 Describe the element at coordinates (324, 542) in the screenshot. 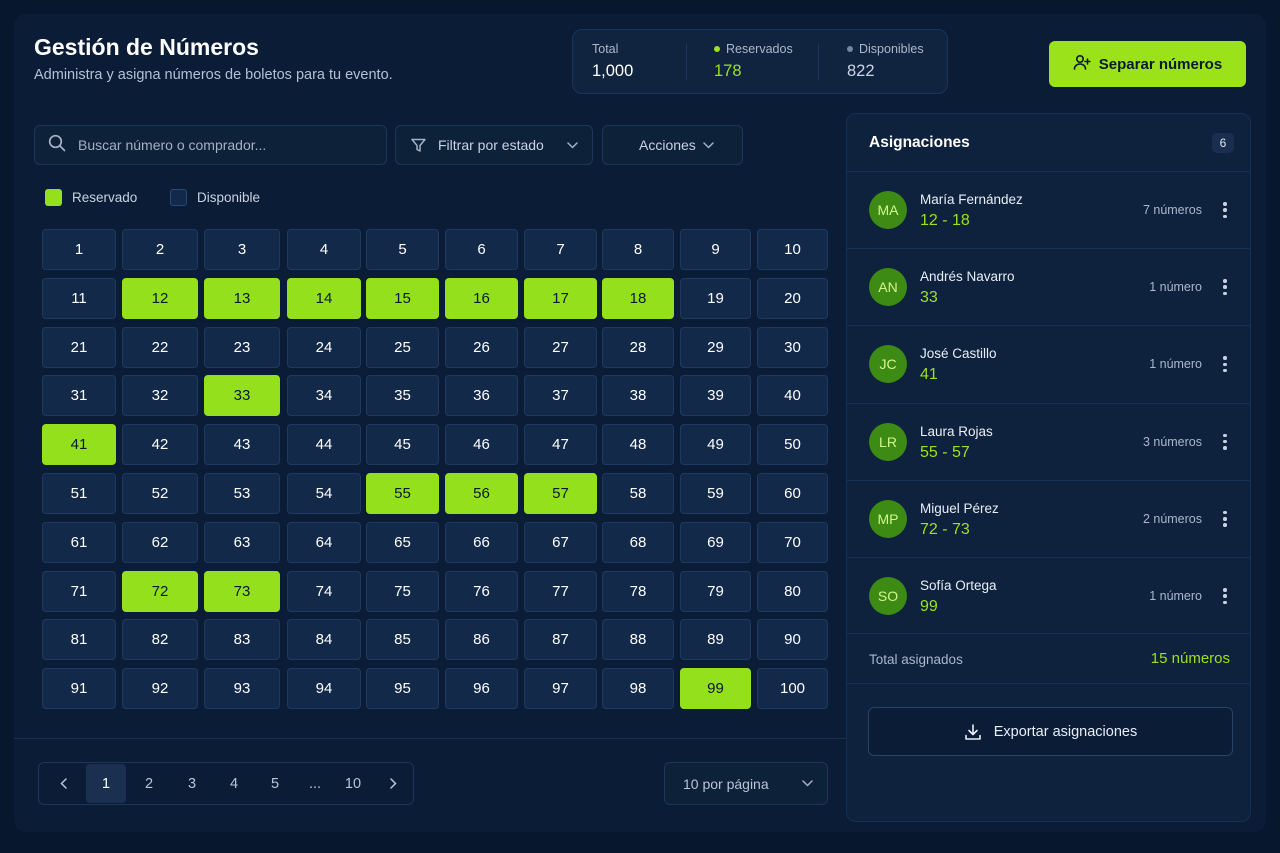

I see `number-cell: 64` at that location.